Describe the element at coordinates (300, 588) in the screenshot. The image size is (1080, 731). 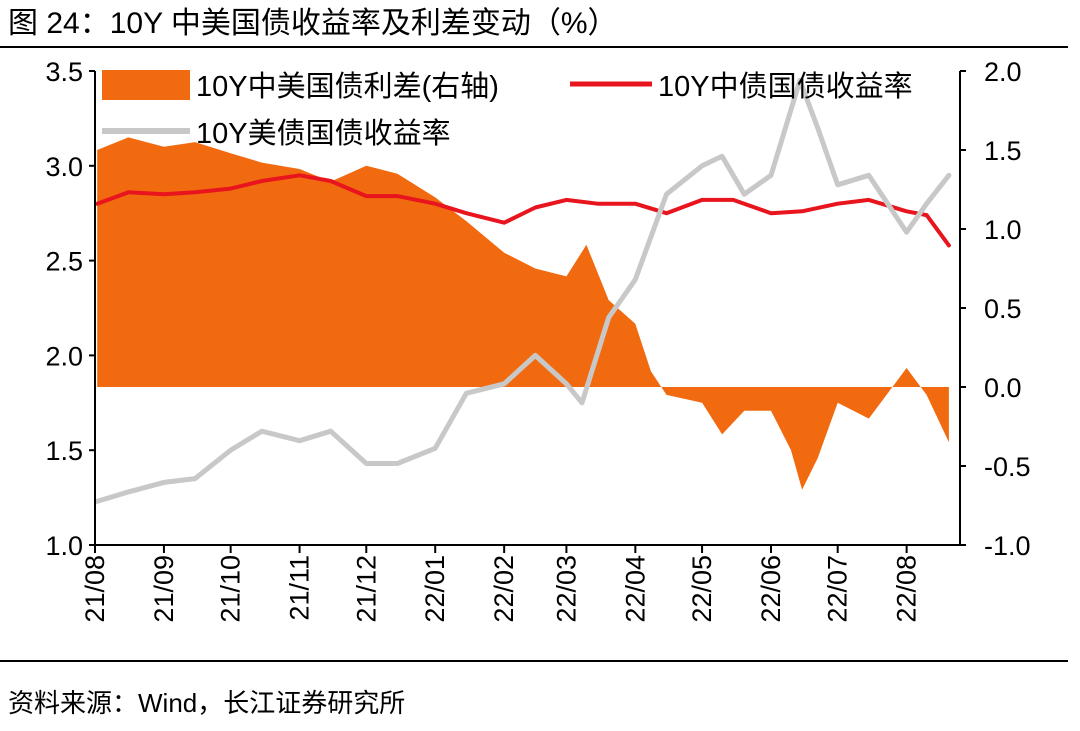
I see `x-tick-label: 21/11` at that location.